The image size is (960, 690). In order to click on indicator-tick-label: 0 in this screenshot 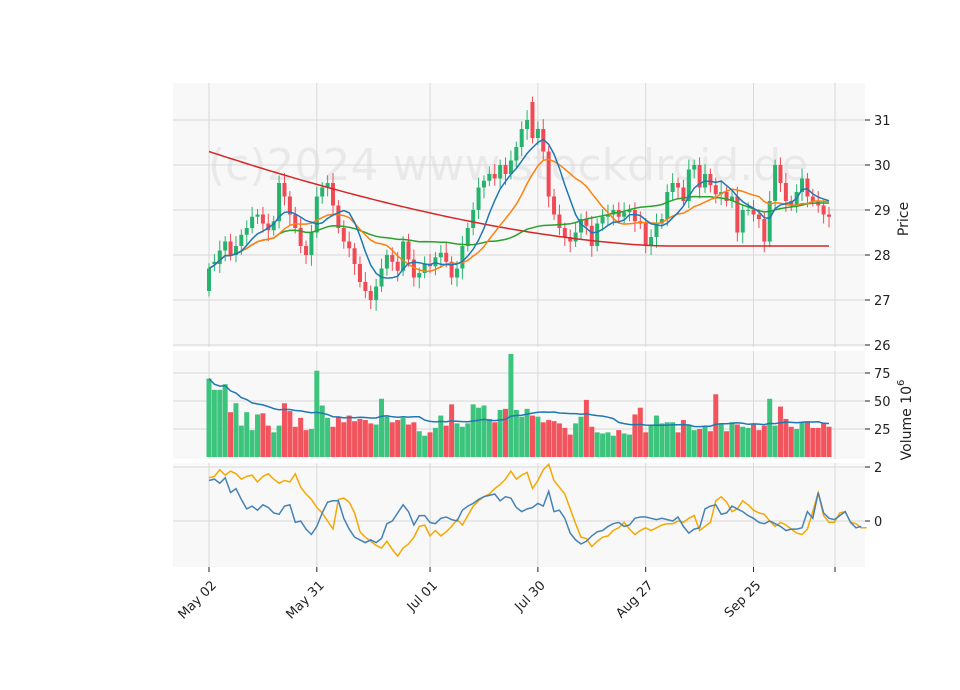, I will do `click(878, 522)`.